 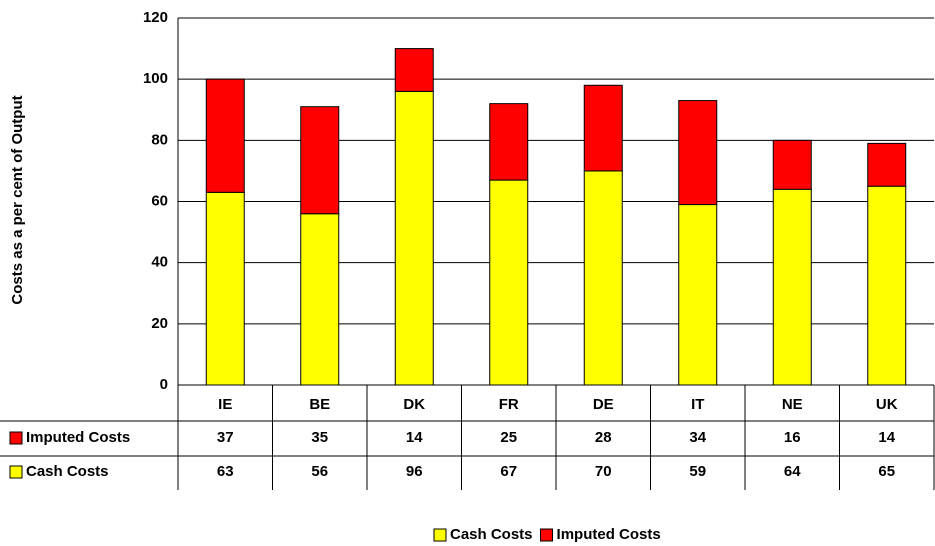 I want to click on table-value: 28, so click(x=603, y=437).